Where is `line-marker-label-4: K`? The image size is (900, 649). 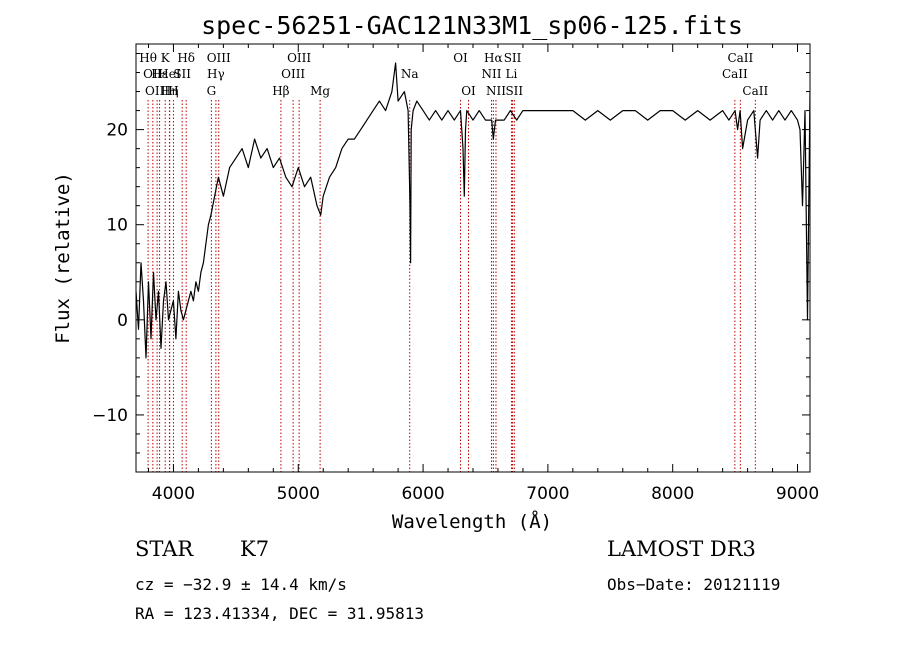 line-marker-label-4: K is located at coordinates (166, 58).